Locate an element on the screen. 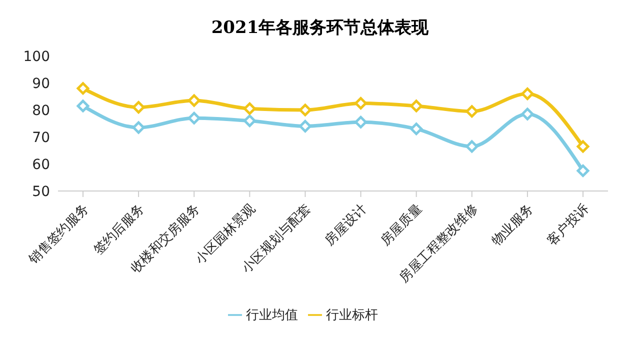 The height and width of the screenshot is (338, 640). y-tick-label: 100 is located at coordinates (36, 56).